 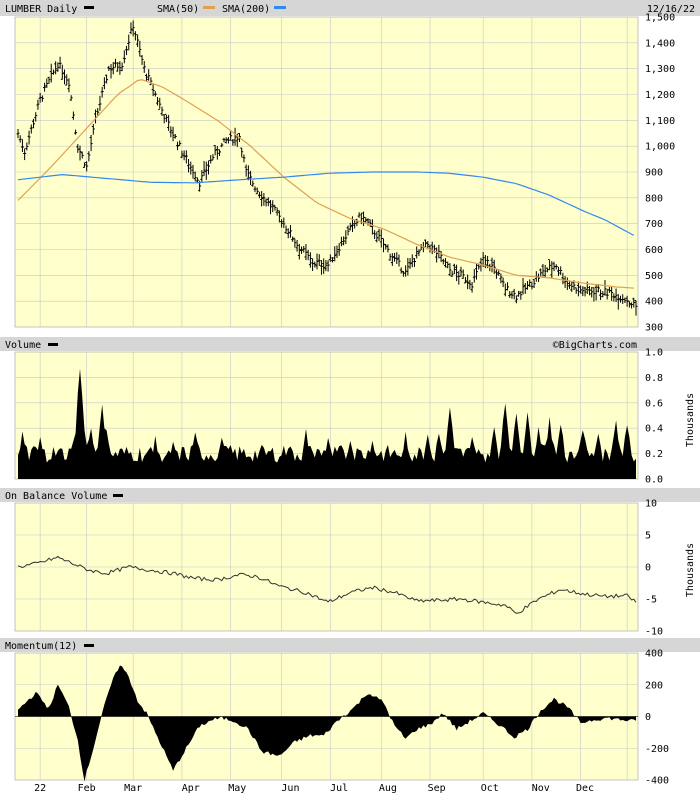 I want to click on watermark: ©BigCharts.com, so click(x=595, y=345).